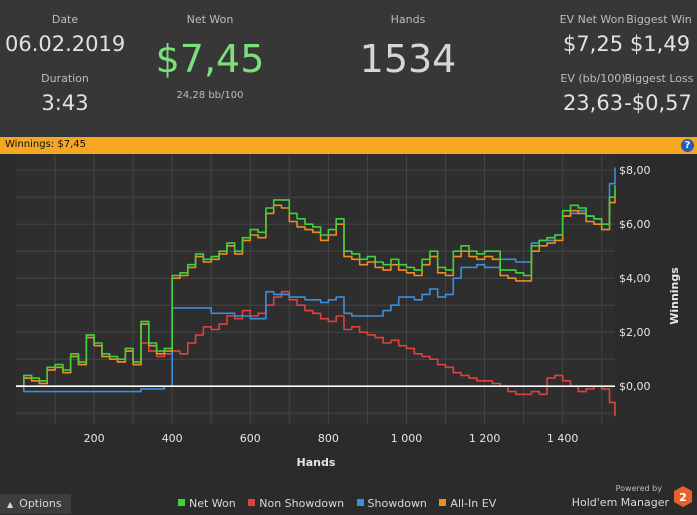 This screenshot has height=515, width=697. I want to click on duration-label: Duration, so click(65, 78).